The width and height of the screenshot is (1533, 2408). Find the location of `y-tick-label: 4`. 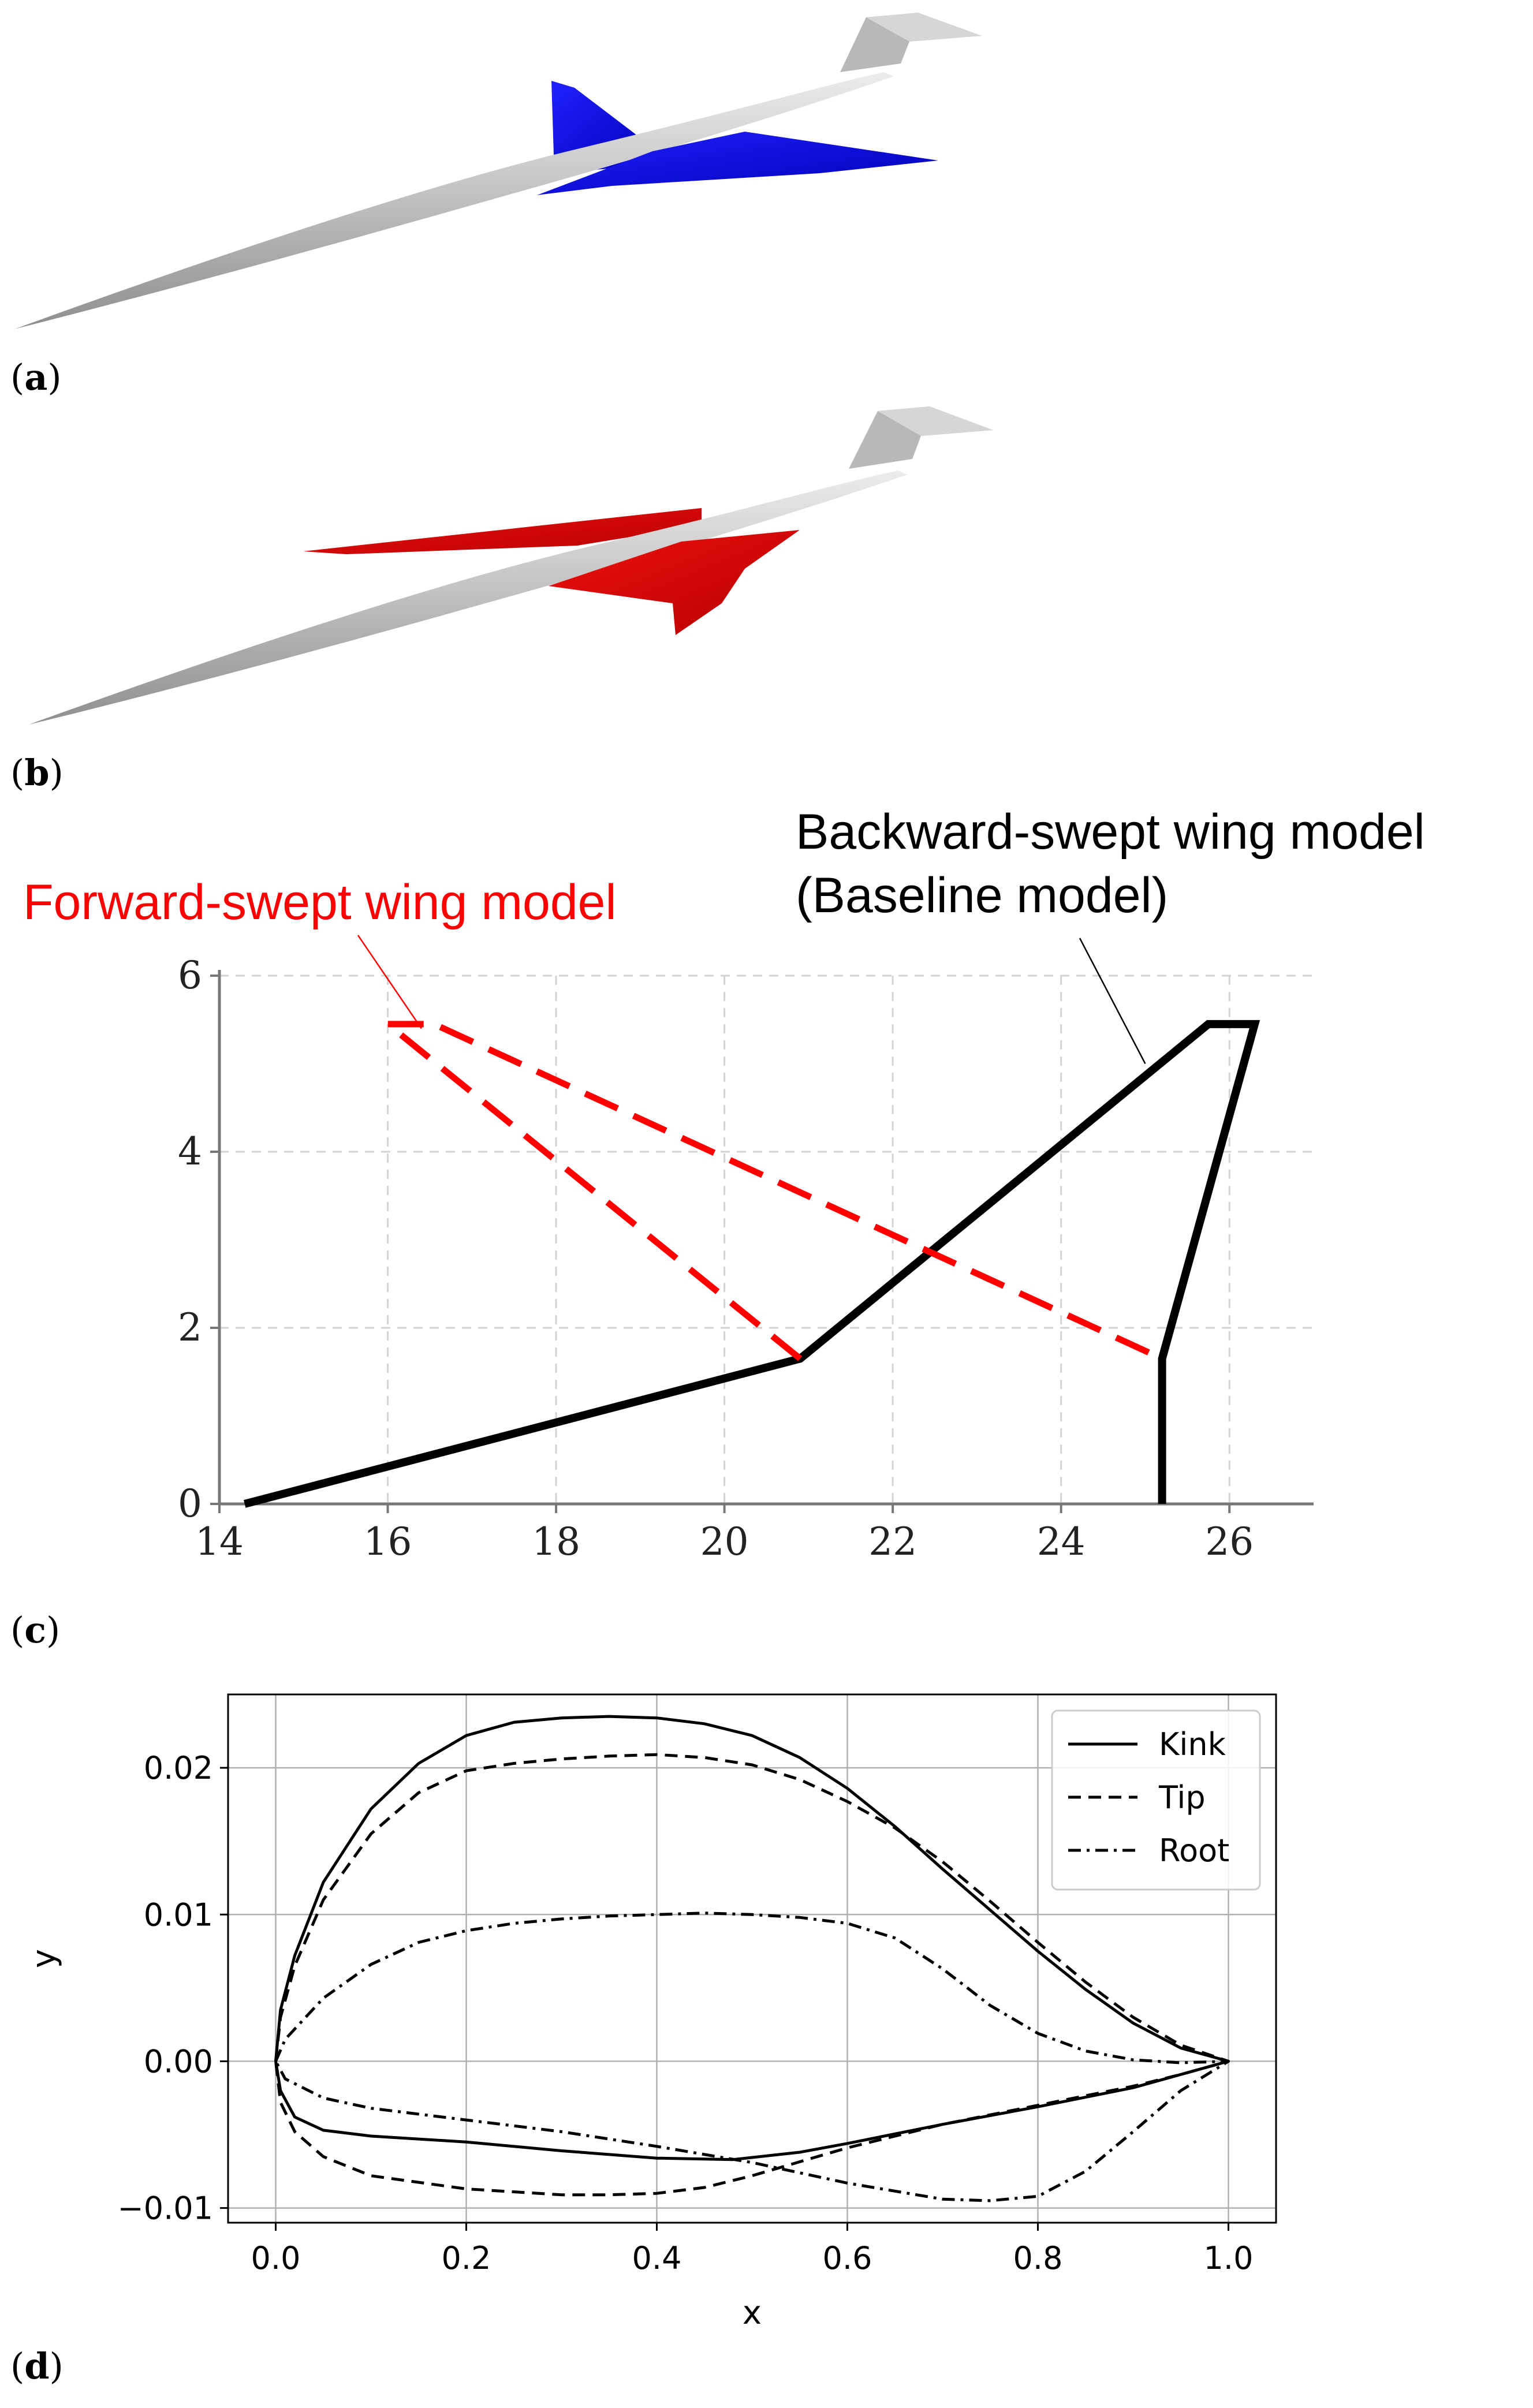

y-tick-label: 4 is located at coordinates (190, 1151).